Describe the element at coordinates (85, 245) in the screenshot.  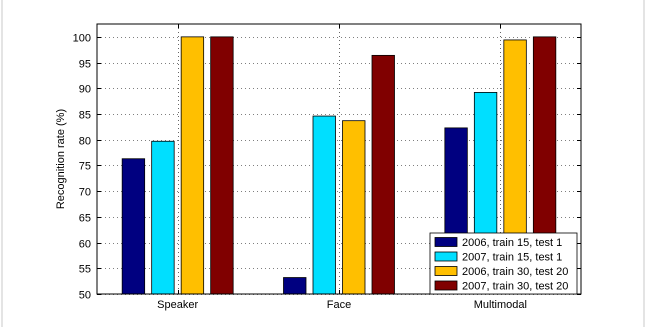
I see `y-tick-label: 60` at that location.